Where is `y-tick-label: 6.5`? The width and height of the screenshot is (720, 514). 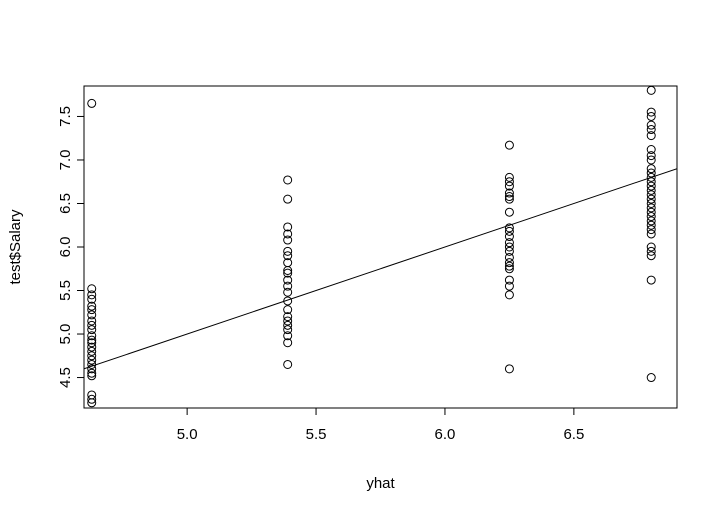
y-tick-label: 6.5 is located at coordinates (65, 203).